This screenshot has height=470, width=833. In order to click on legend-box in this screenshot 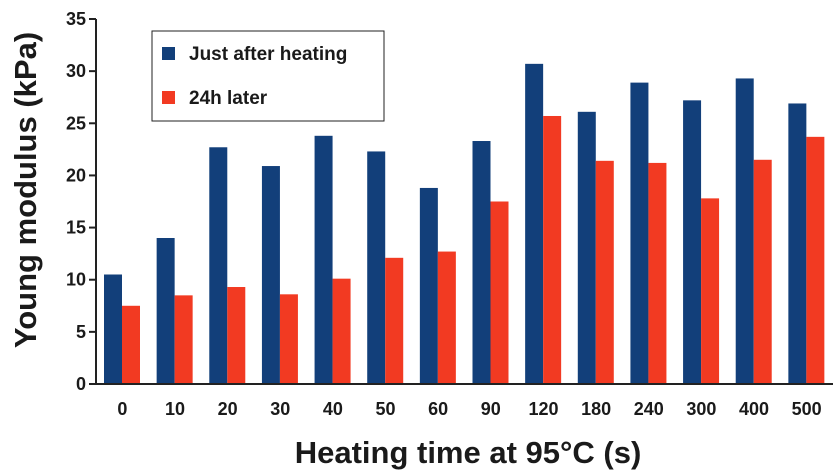, I will do `click(268, 76)`.